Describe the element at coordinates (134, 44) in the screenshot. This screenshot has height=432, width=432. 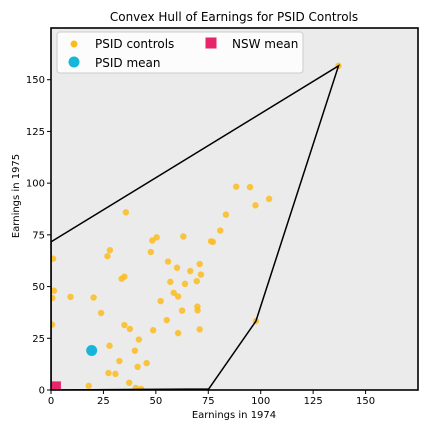
I see `legend-label-psid-controls: PSID controls` at that location.